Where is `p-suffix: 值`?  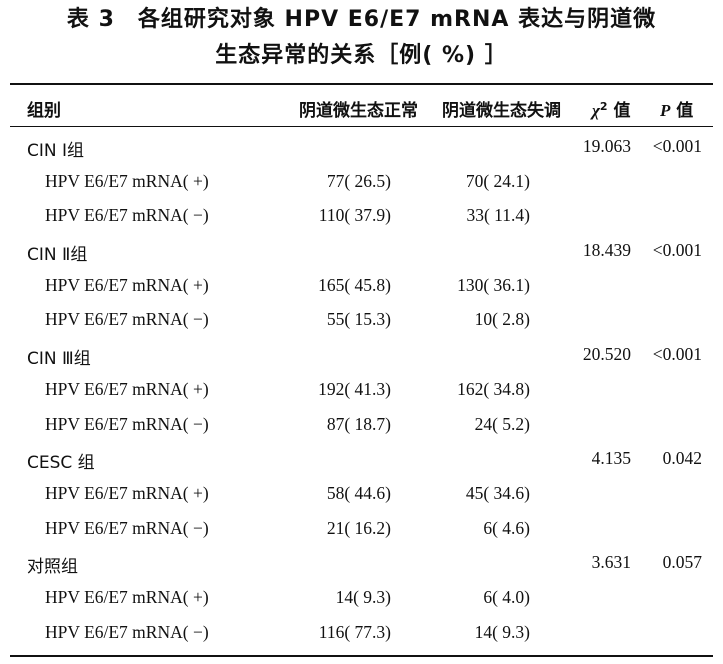
p-suffix: 值 is located at coordinates (682, 111).